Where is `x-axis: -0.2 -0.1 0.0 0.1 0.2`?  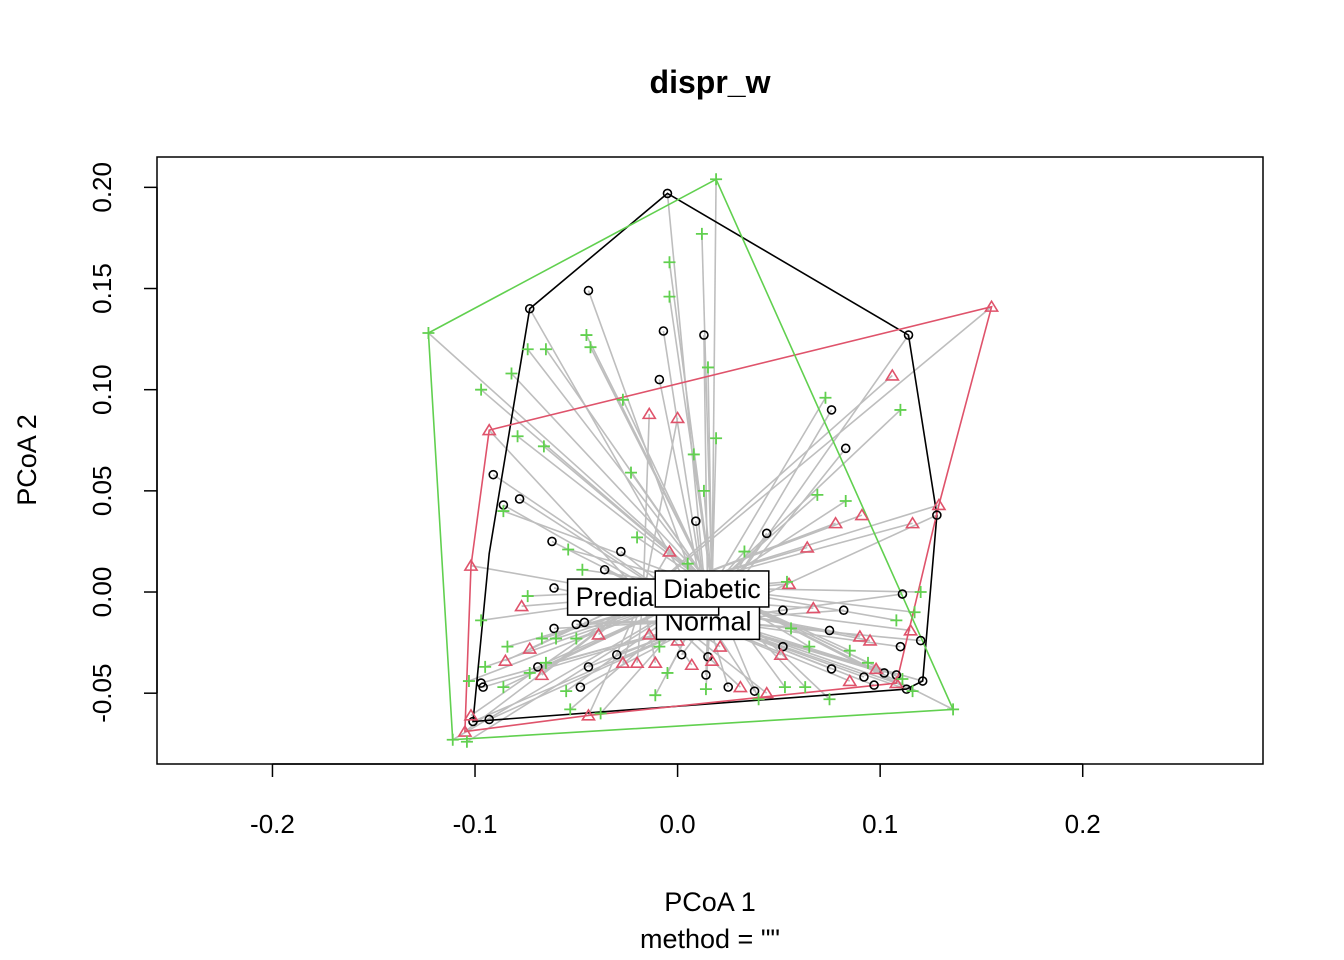
x-axis: -0.2 -0.1 0.0 0.1 0.2 is located at coordinates (675, 801).